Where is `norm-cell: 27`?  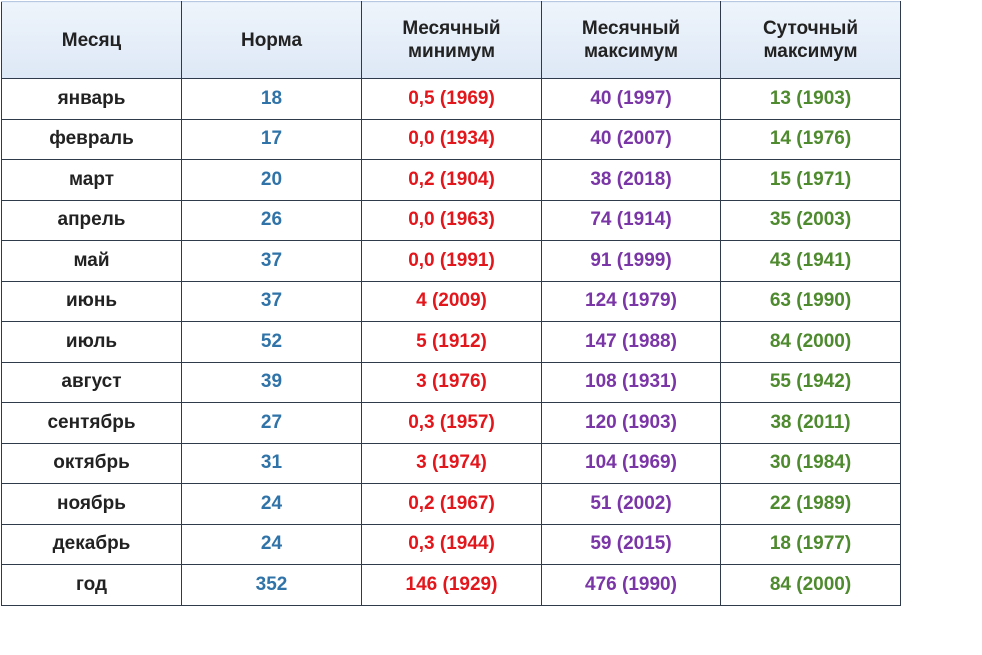
norm-cell: 27 is located at coordinates (271, 423).